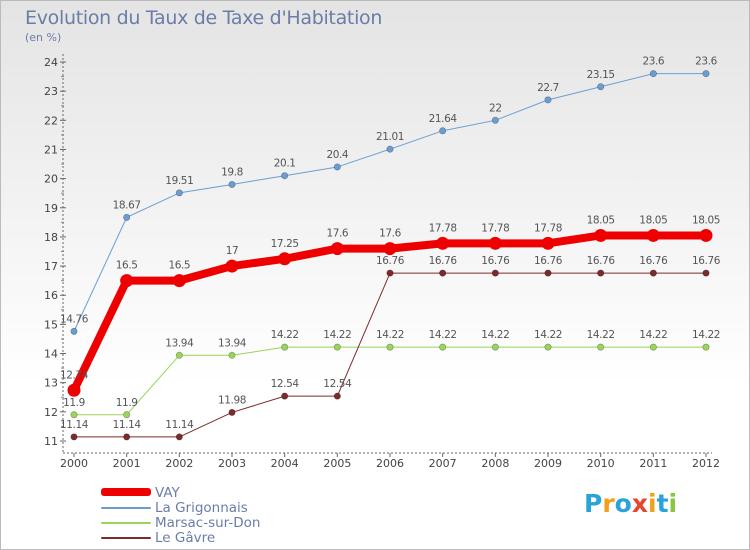 This screenshot has height=550, width=750. What do you see at coordinates (126, 492) in the screenshot?
I see `legend-swatch-vay` at bounding box center [126, 492].